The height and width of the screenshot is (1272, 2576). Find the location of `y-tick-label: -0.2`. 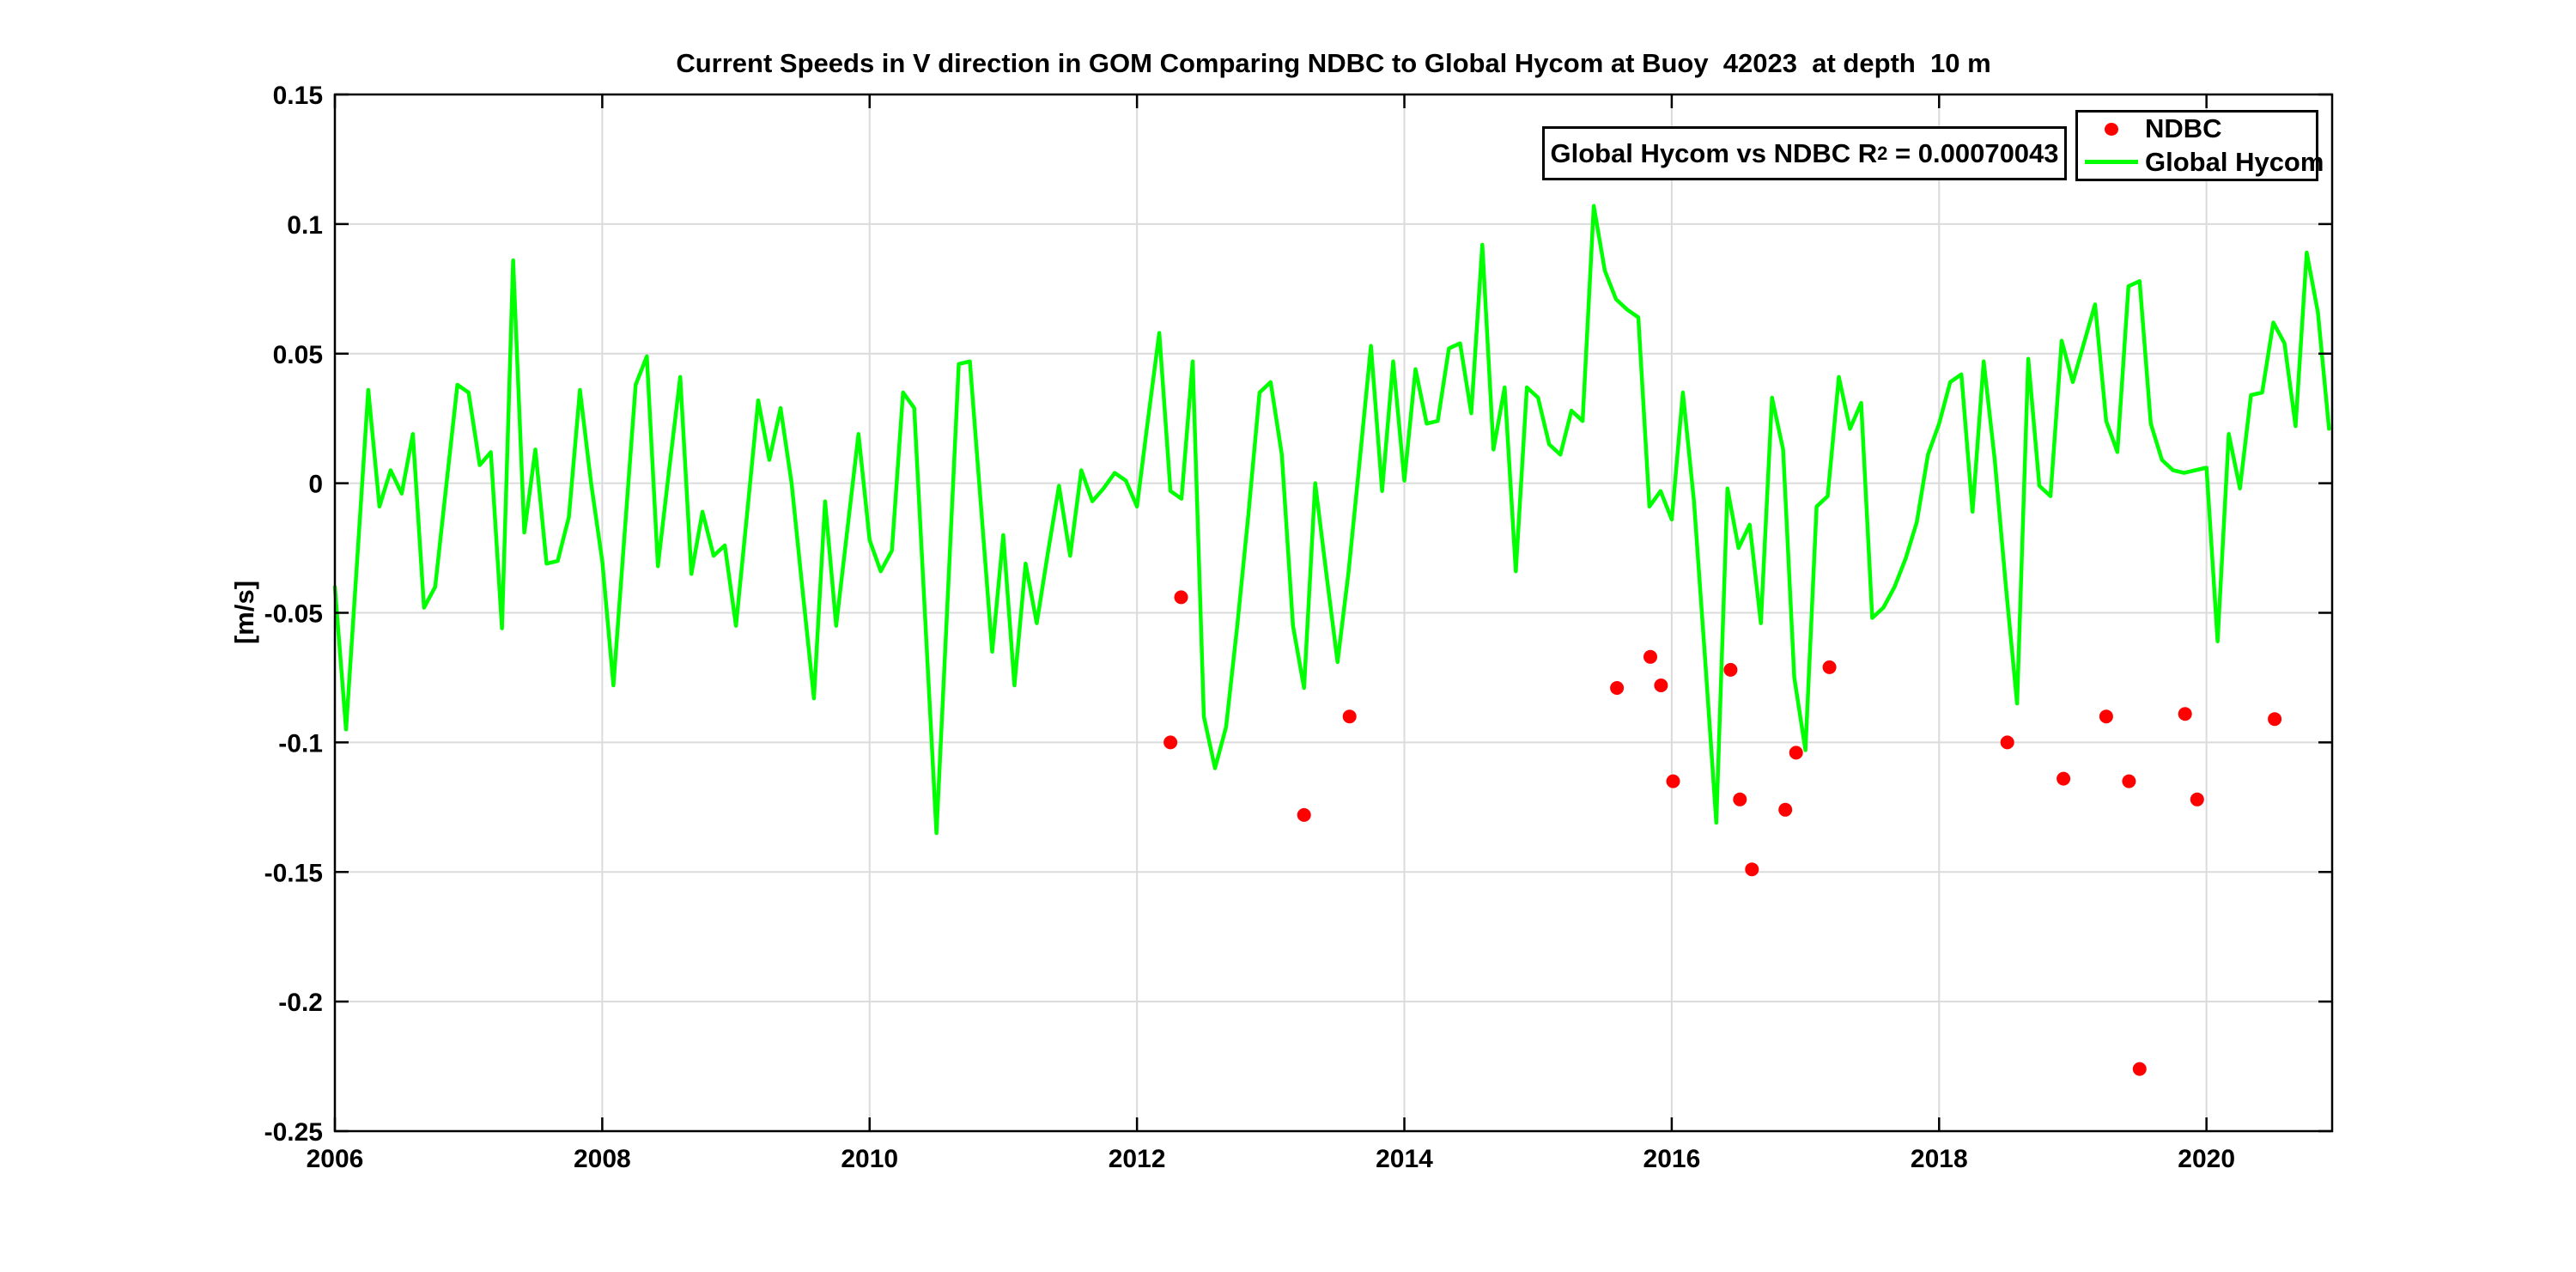

y-tick-label: -0.2 is located at coordinates (301, 1003).